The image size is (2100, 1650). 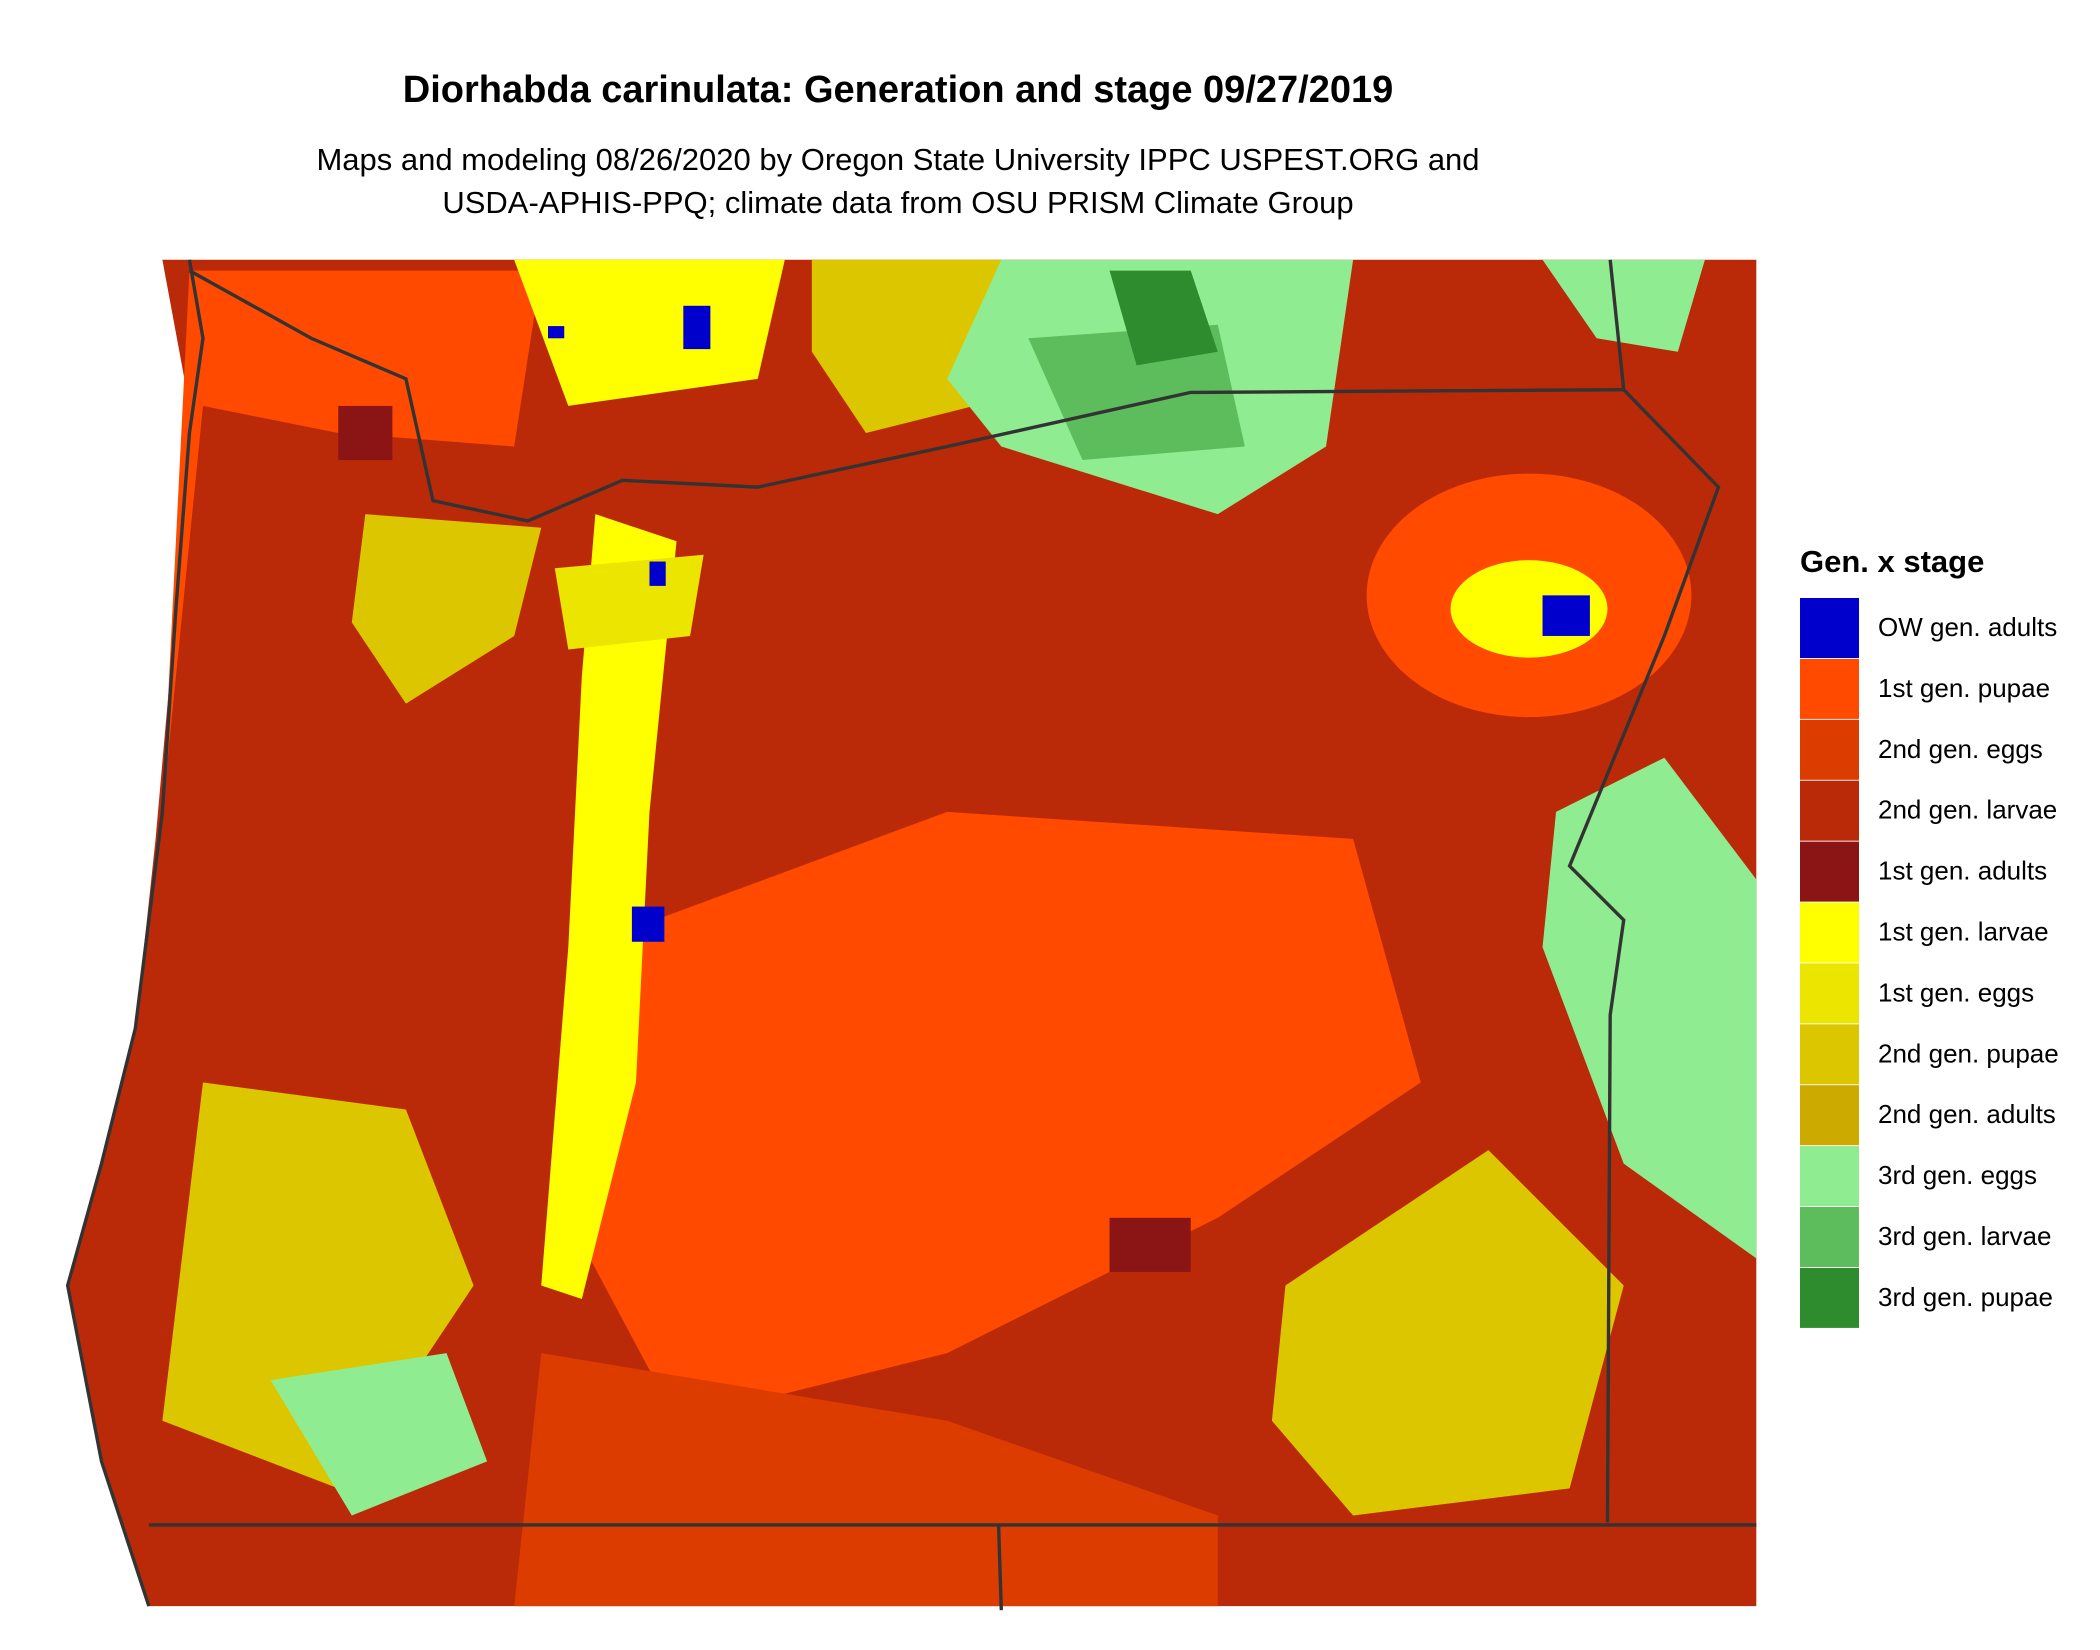 What do you see at coordinates (1957, 1175) in the screenshot?
I see `legend-label: 3rd gen. eggs` at bounding box center [1957, 1175].